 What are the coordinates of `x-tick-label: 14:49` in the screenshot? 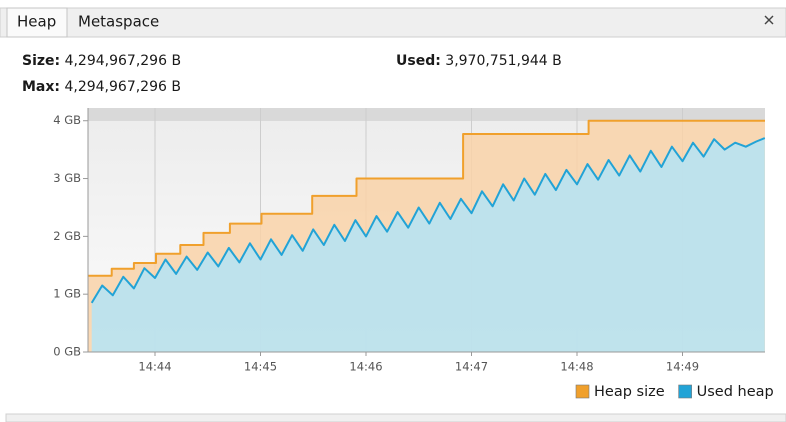 It's located at (682, 367).